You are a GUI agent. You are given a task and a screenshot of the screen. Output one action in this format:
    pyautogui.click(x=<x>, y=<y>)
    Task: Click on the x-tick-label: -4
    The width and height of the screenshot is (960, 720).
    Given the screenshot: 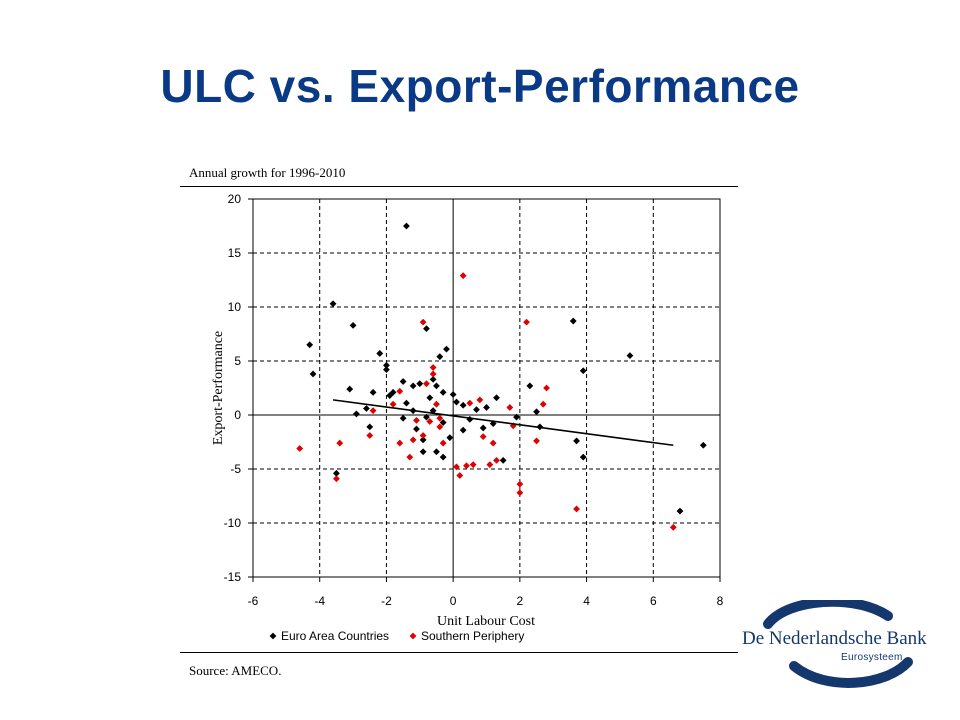 What is the action you would take?
    pyautogui.click(x=319, y=601)
    